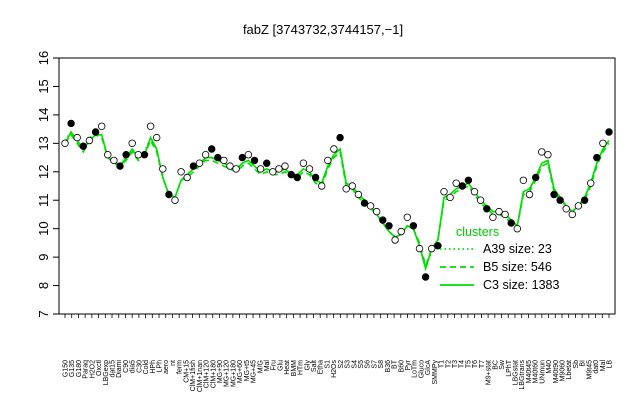 The height and width of the screenshot is (400, 640). I want to click on x-tick-label: G180, so click(79, 368).